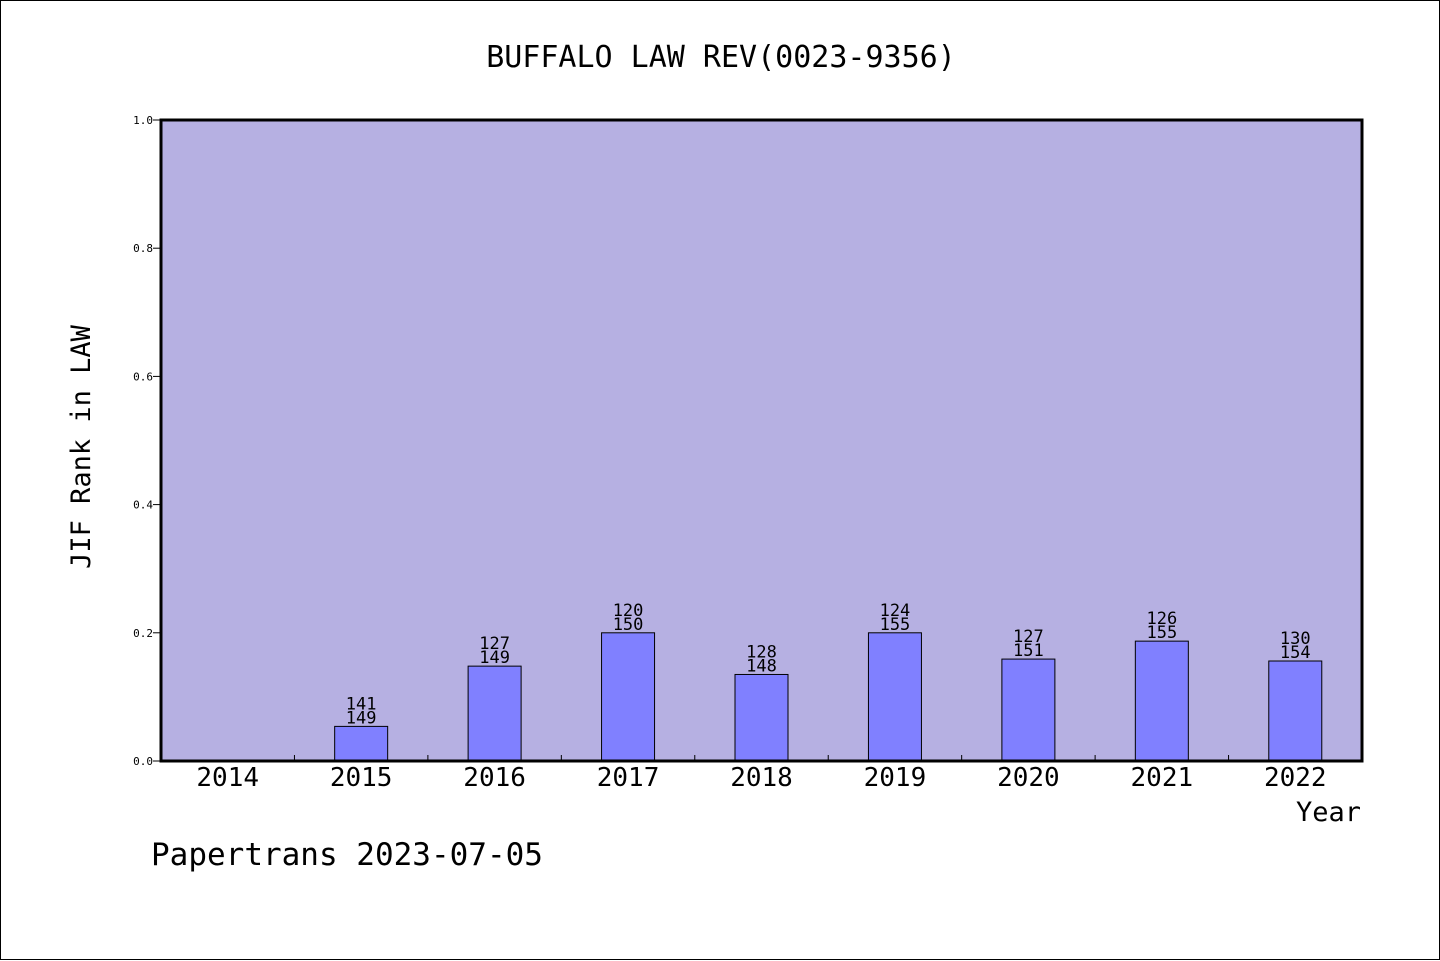 The image size is (1440, 961). I want to click on y-tick-label: 0.2, so click(143, 633).